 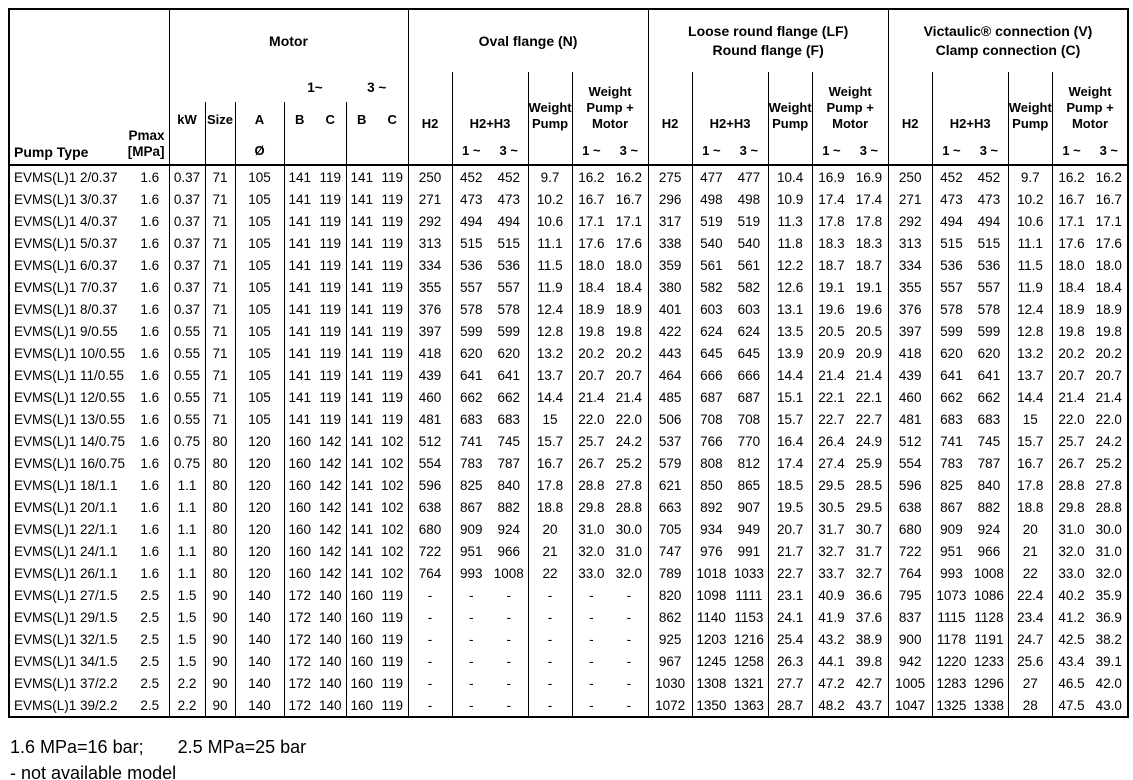 I want to click on value-cell: 1258, so click(x=748, y=661).